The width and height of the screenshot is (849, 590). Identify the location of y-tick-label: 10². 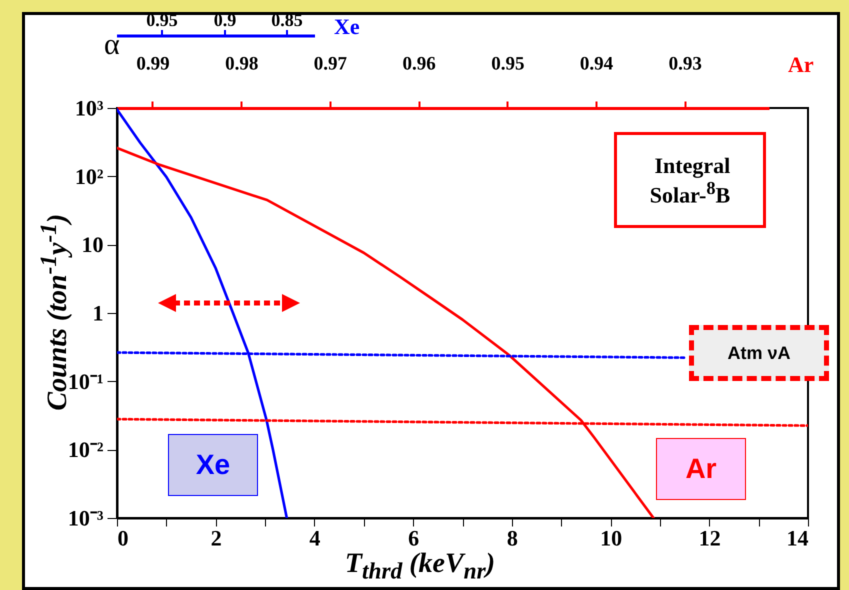
(89, 176).